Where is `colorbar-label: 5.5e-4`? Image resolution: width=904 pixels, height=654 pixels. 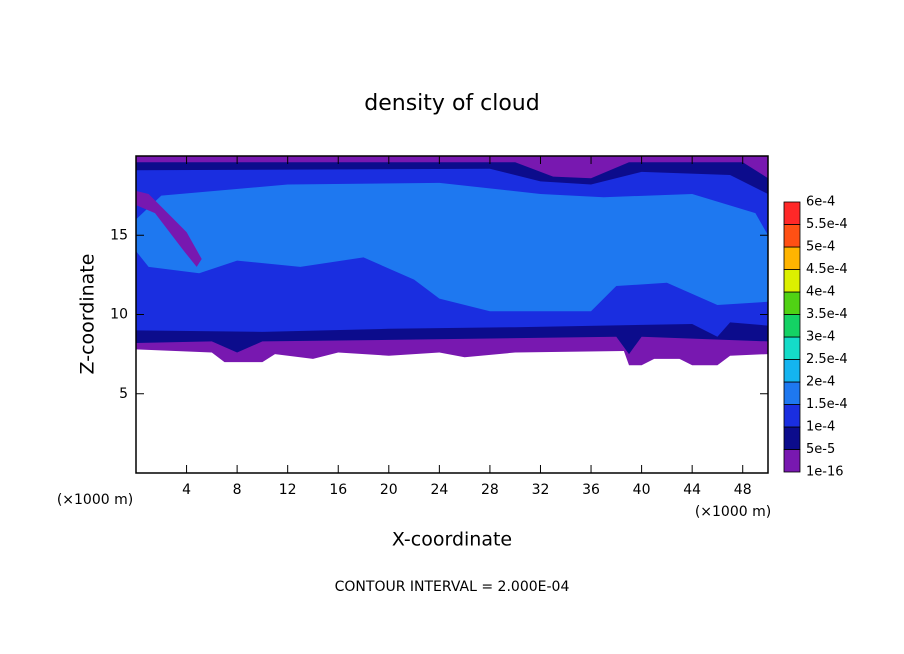
colorbar-label: 5.5e-4 is located at coordinates (827, 224).